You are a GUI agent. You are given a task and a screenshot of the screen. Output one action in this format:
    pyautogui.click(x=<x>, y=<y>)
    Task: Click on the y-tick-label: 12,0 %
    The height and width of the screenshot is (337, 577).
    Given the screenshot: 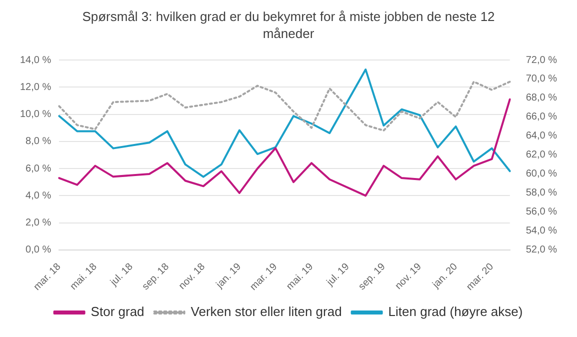 What is the action you would take?
    pyautogui.click(x=36, y=87)
    